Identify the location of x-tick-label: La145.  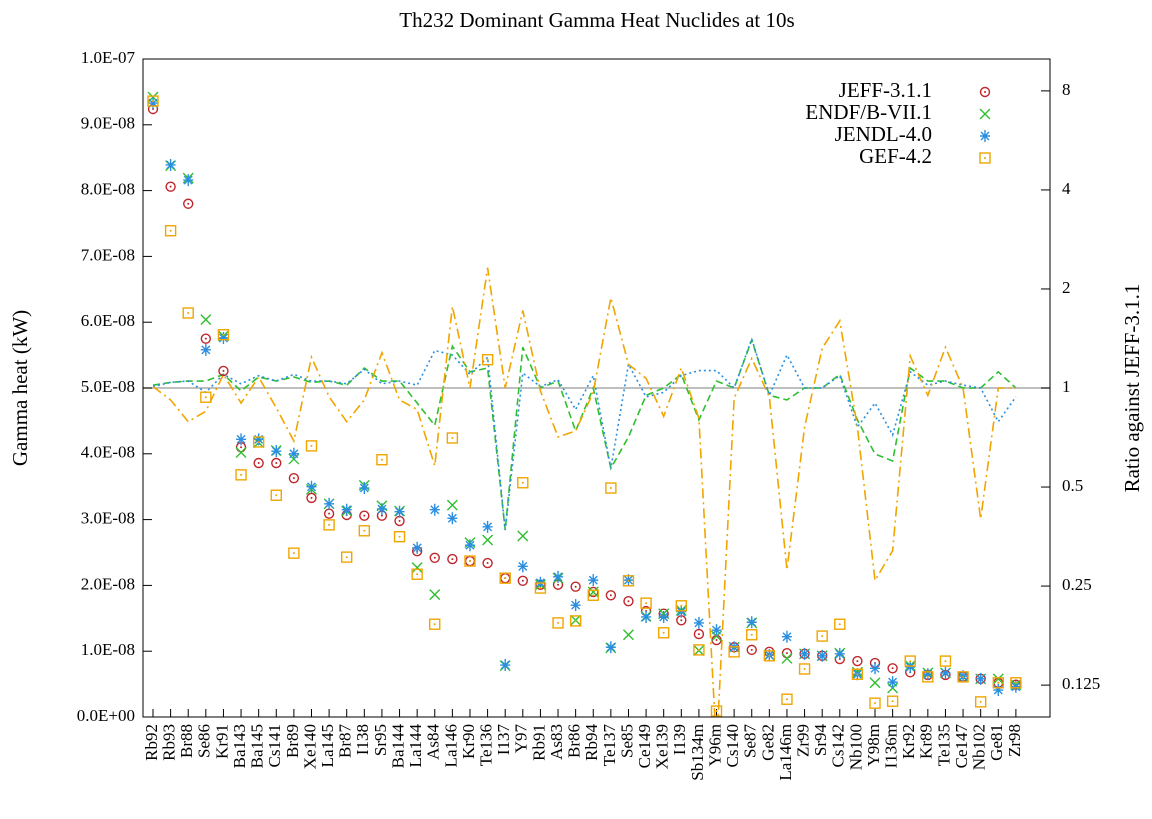
(327, 745).